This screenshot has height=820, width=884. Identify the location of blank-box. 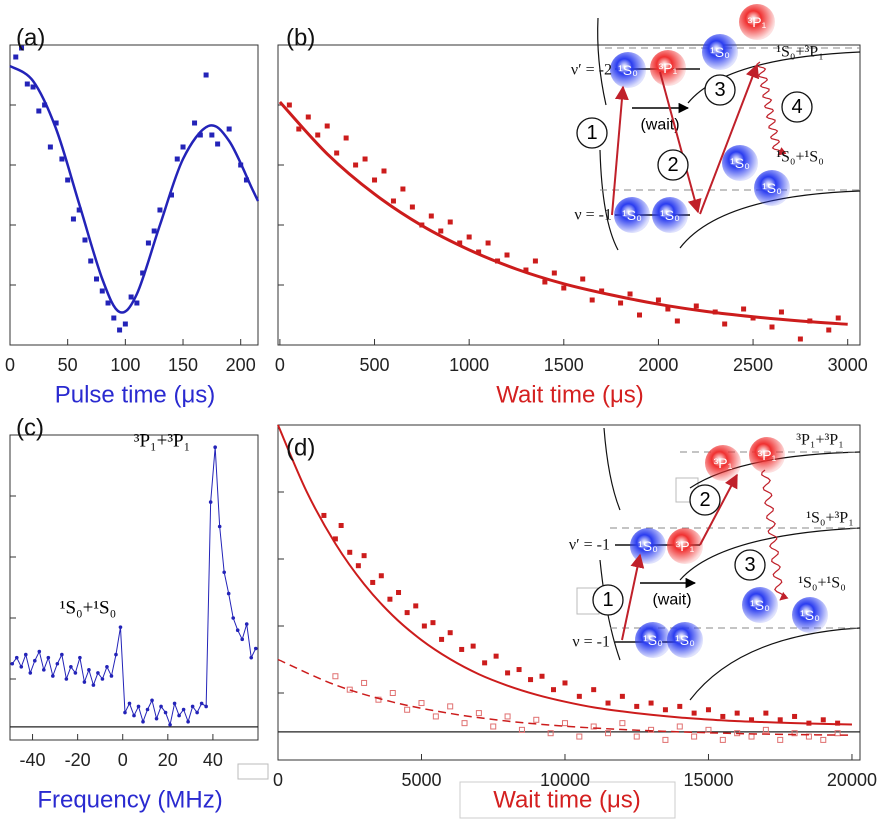
(253, 771).